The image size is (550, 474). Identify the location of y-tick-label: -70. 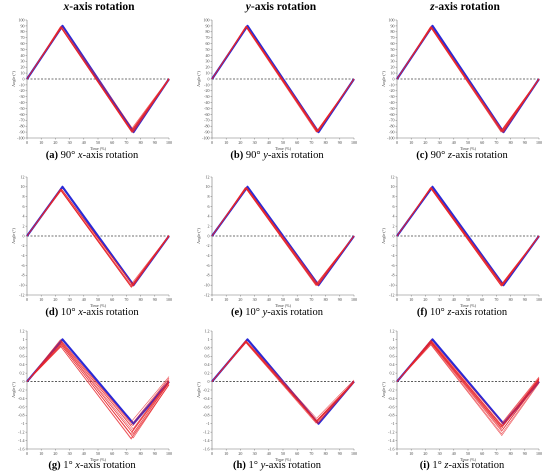
(21, 120).